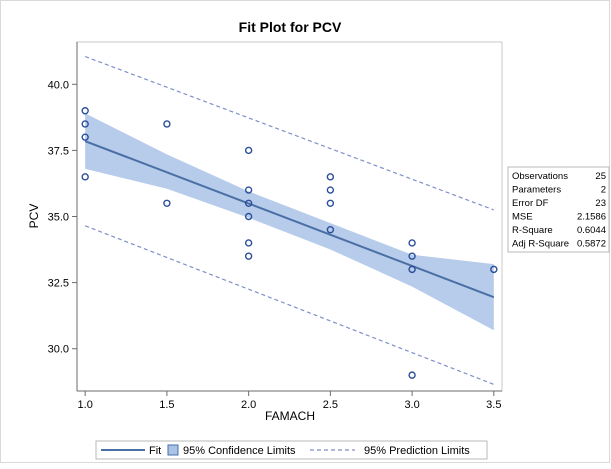 Image resolution: width=611 pixels, height=469 pixels. Describe the element at coordinates (58, 151) in the screenshot. I see `y-tick-label: 37.5` at that location.